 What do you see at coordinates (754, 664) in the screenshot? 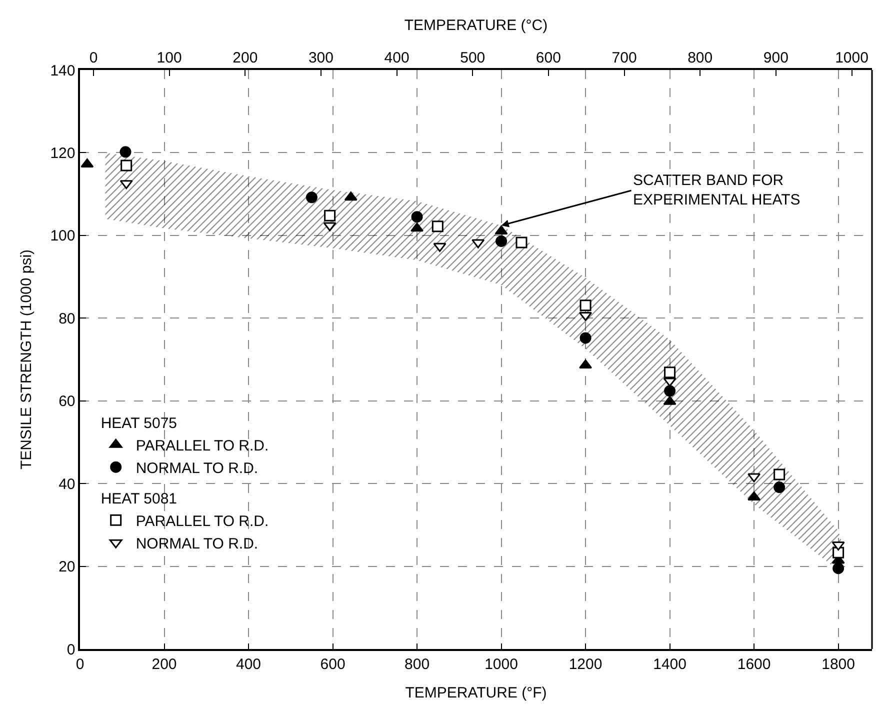
I see `x-tick-label: 1600` at bounding box center [754, 664].